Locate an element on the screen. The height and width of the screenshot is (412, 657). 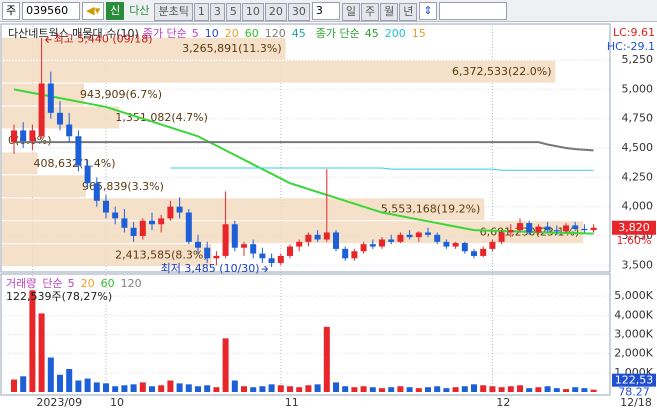
profile-label: 965,839(3.3%) is located at coordinates (123, 186).